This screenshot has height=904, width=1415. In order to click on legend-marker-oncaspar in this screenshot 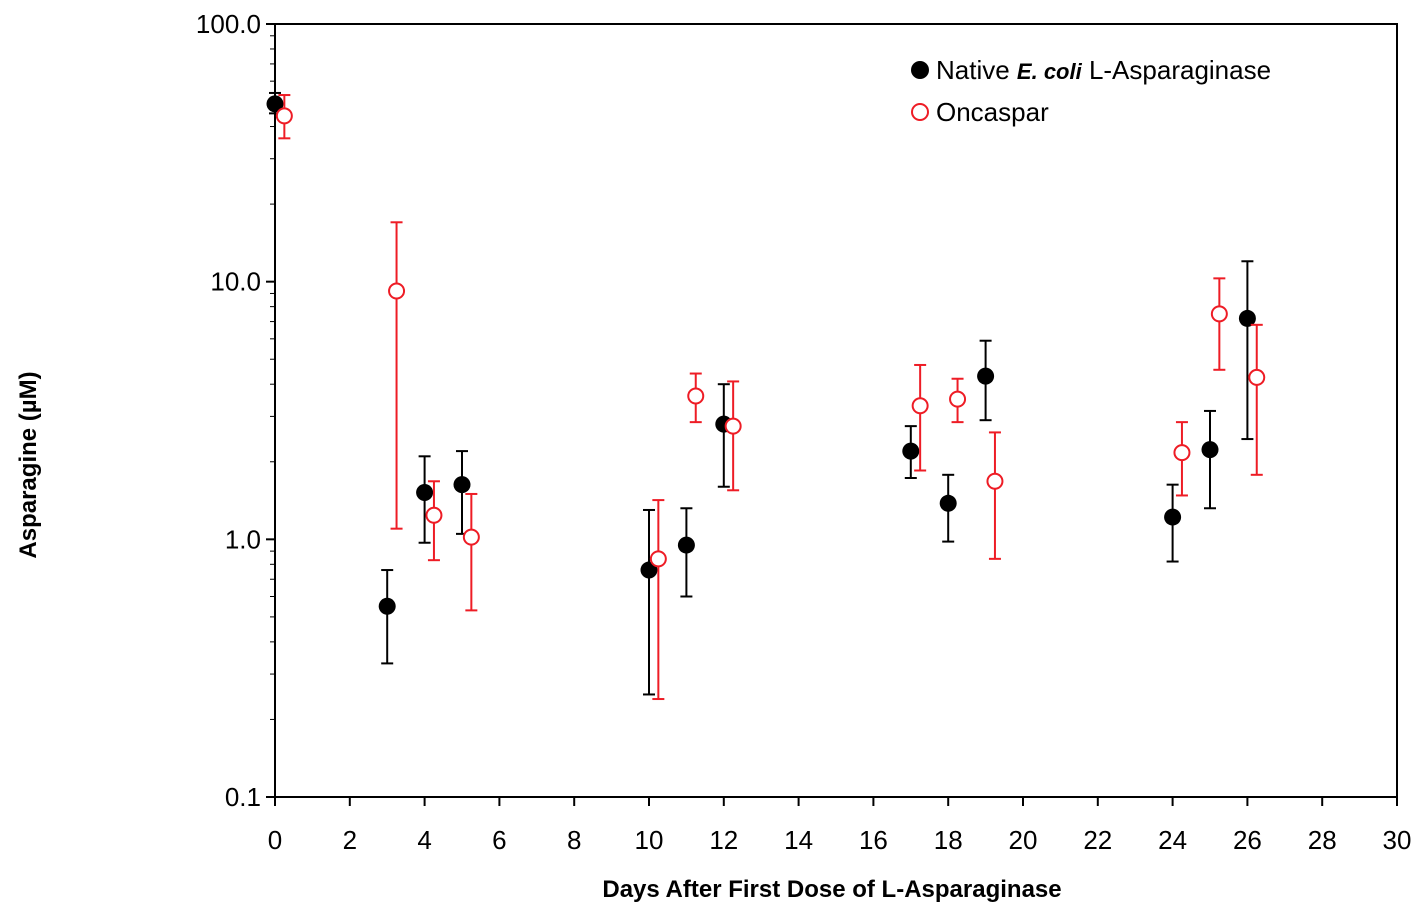, I will do `click(920, 112)`.